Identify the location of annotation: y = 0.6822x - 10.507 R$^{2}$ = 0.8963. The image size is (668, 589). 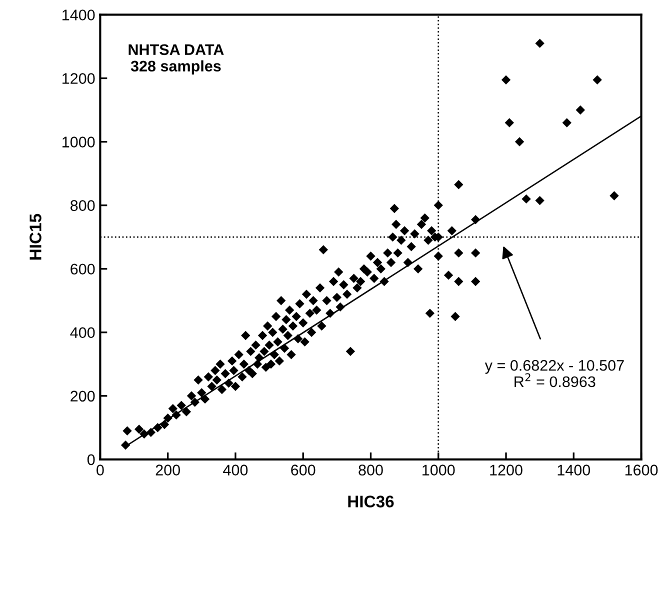
(554, 374).